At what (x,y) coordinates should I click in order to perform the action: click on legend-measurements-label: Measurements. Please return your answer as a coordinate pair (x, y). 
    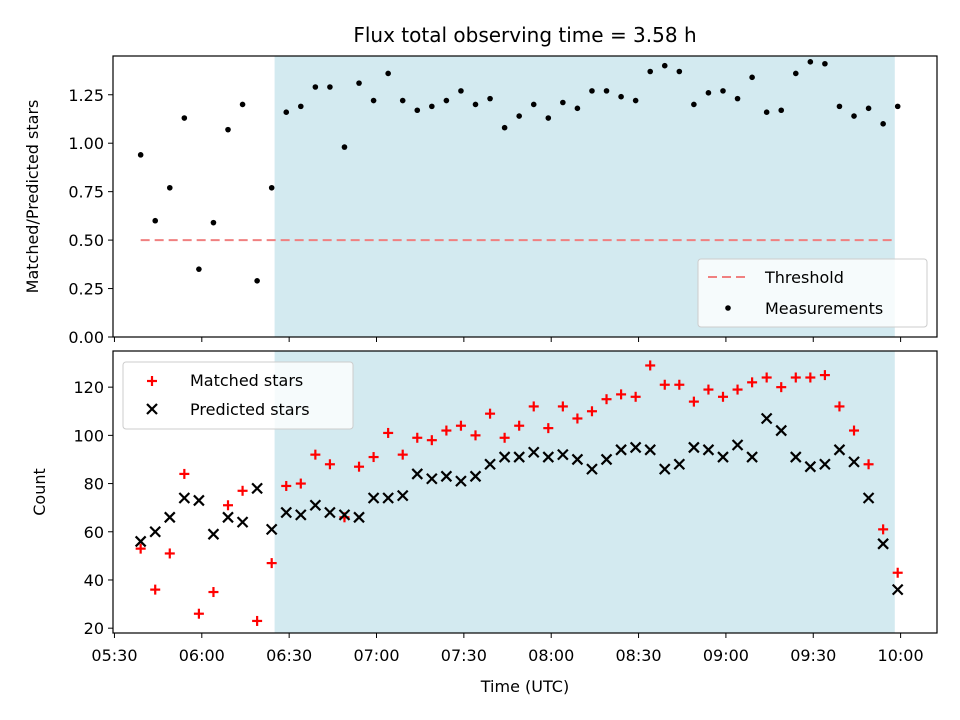
    Looking at the image, I should click on (824, 308).